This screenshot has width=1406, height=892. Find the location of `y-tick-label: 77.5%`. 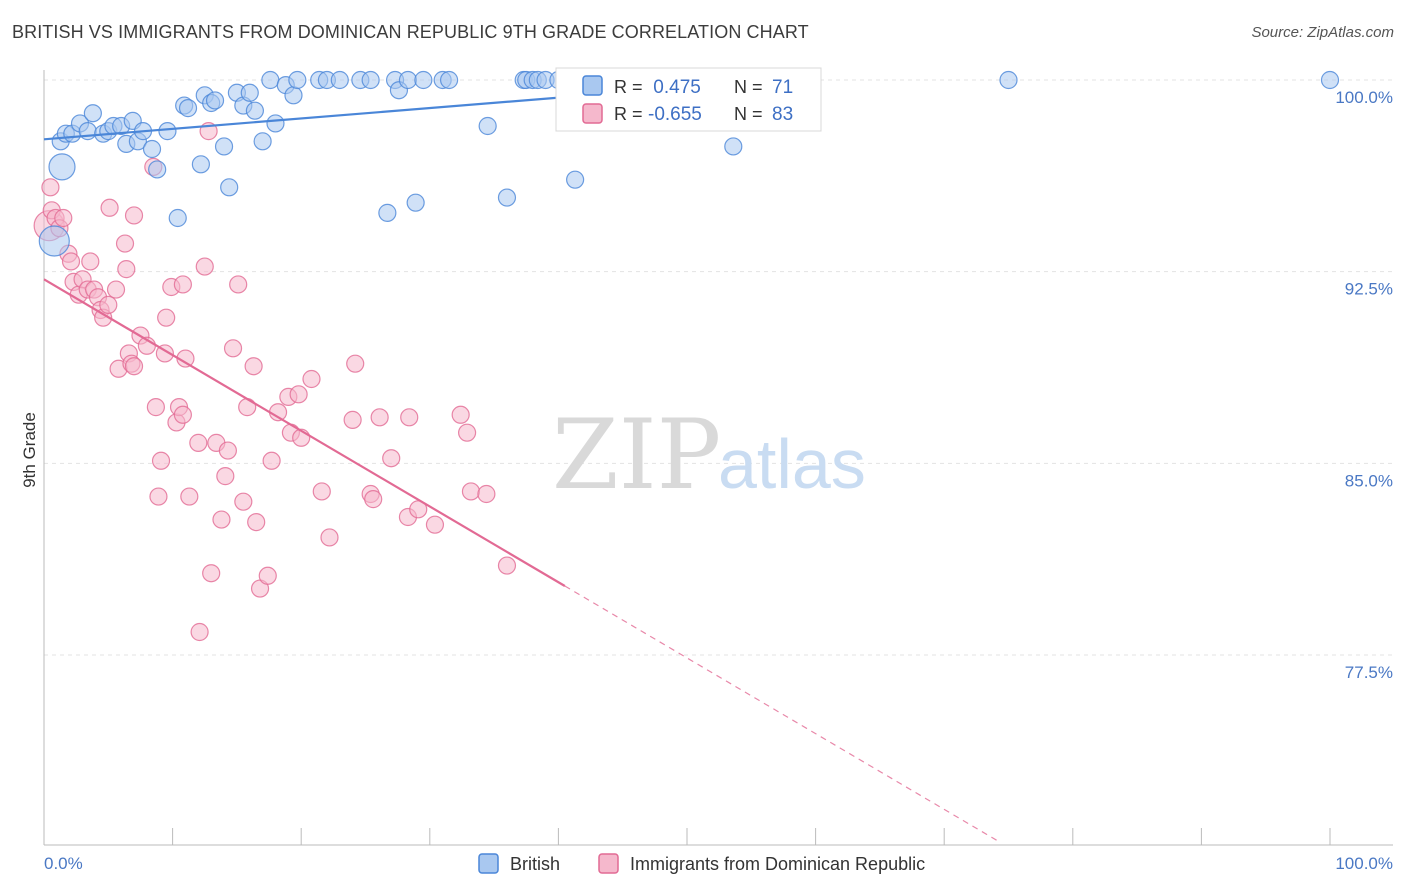

y-tick-label: 77.5% is located at coordinates (1369, 672).